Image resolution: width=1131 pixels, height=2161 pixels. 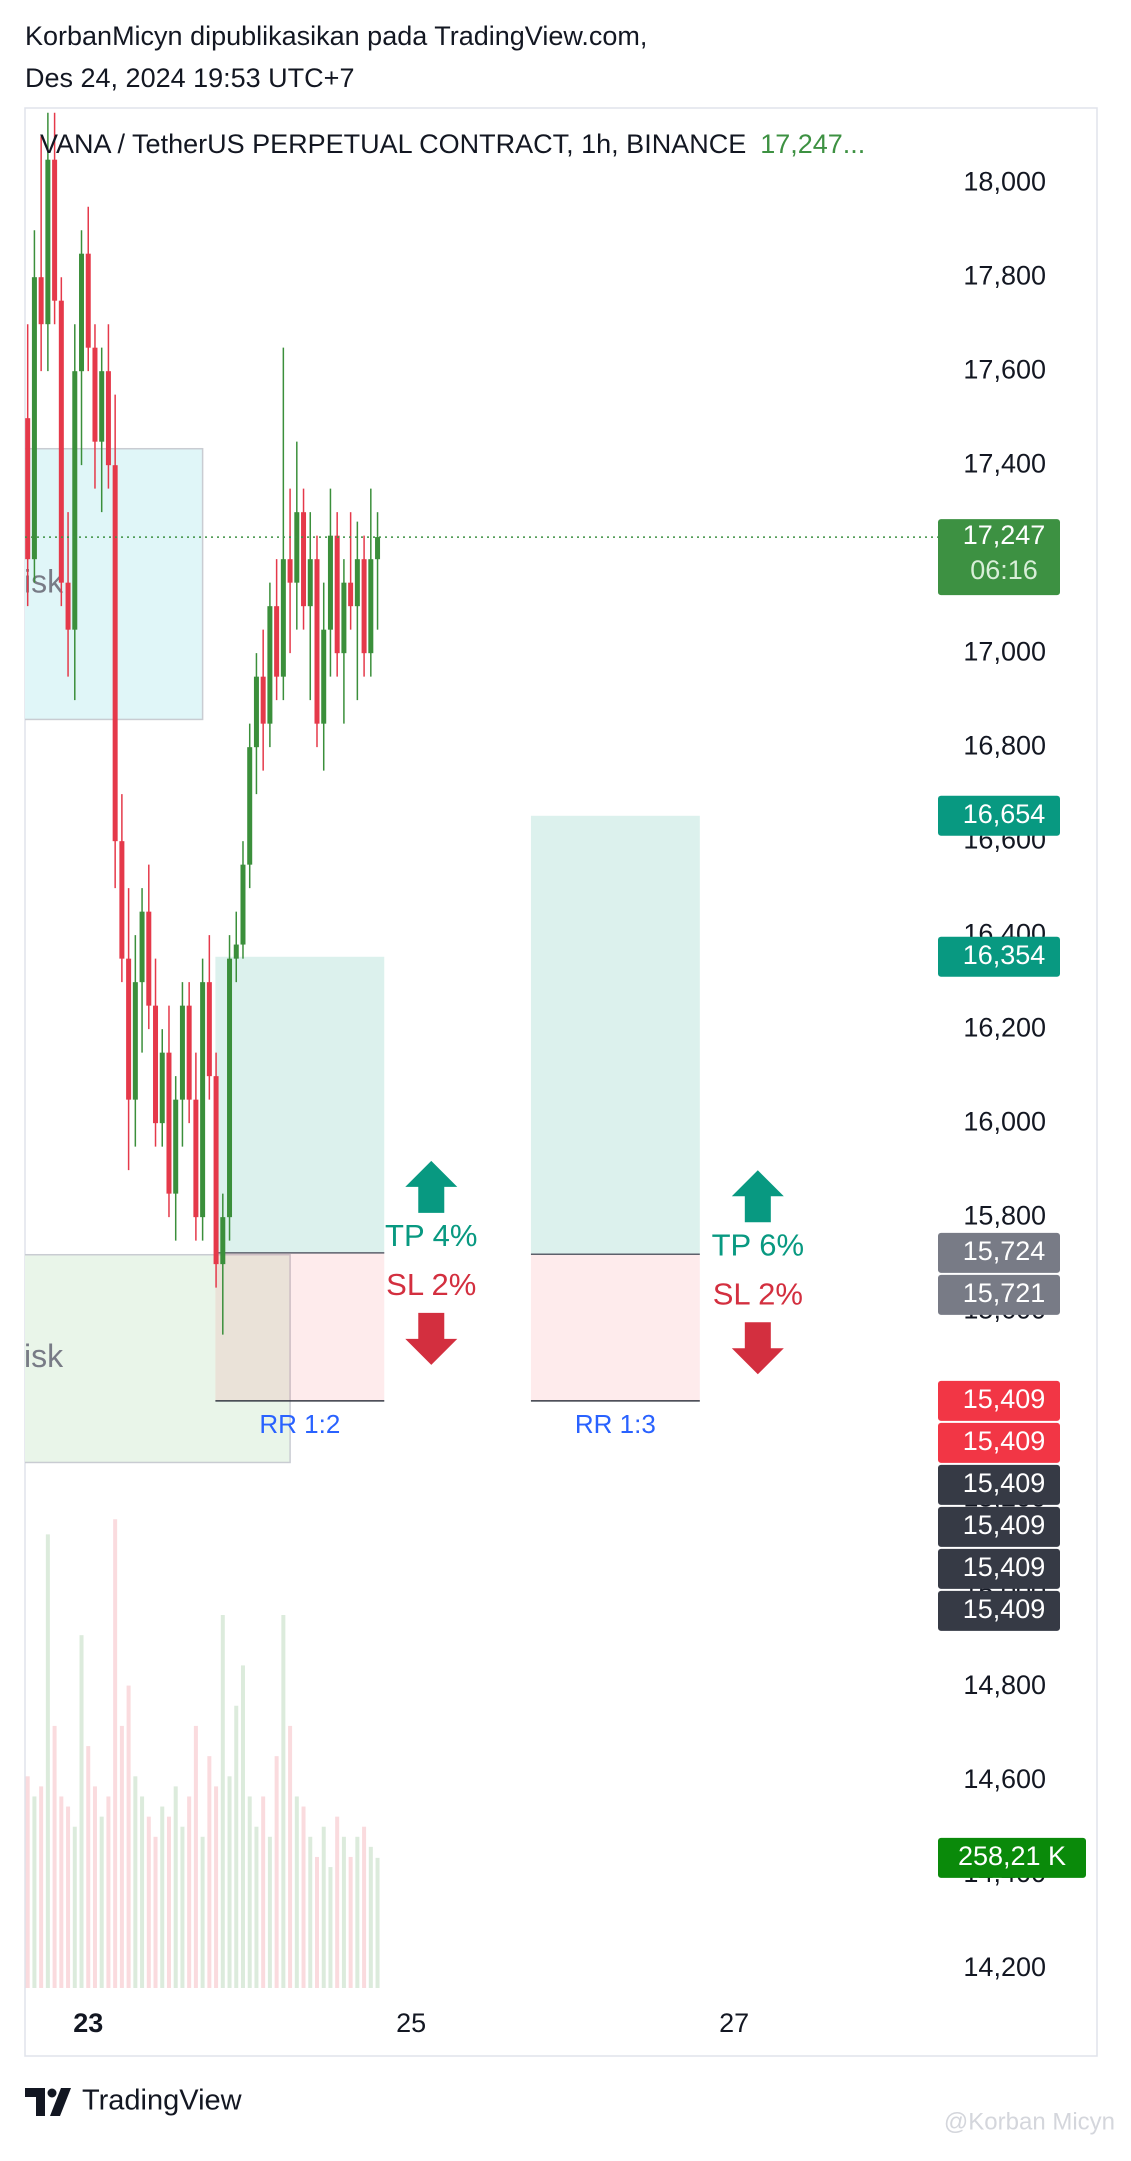 I want to click on y-tick-label: 17,400, so click(x=1004, y=463).